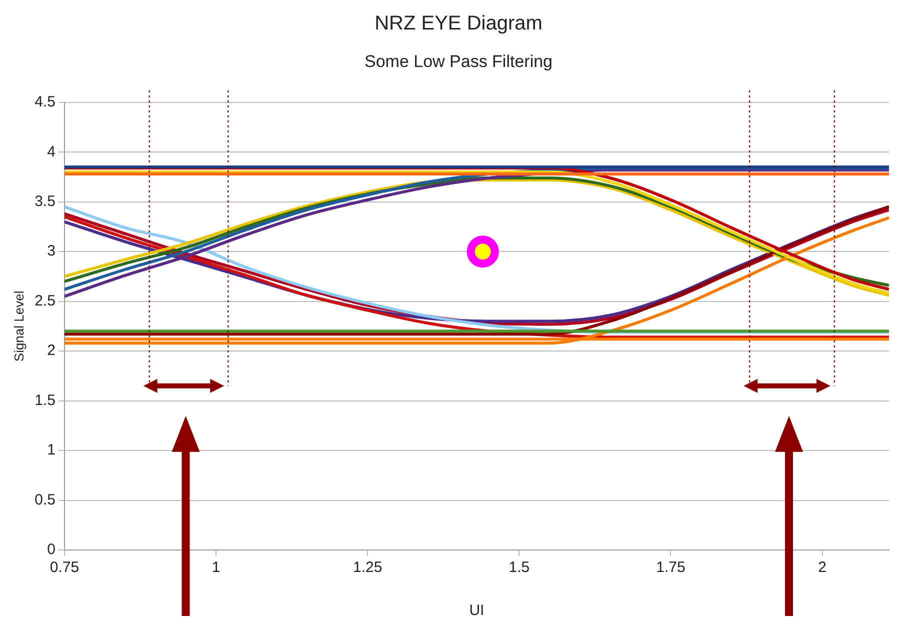 Image resolution: width=909 pixels, height=626 pixels. Describe the element at coordinates (367, 567) in the screenshot. I see `x-tick-label: 1.25` at that location.